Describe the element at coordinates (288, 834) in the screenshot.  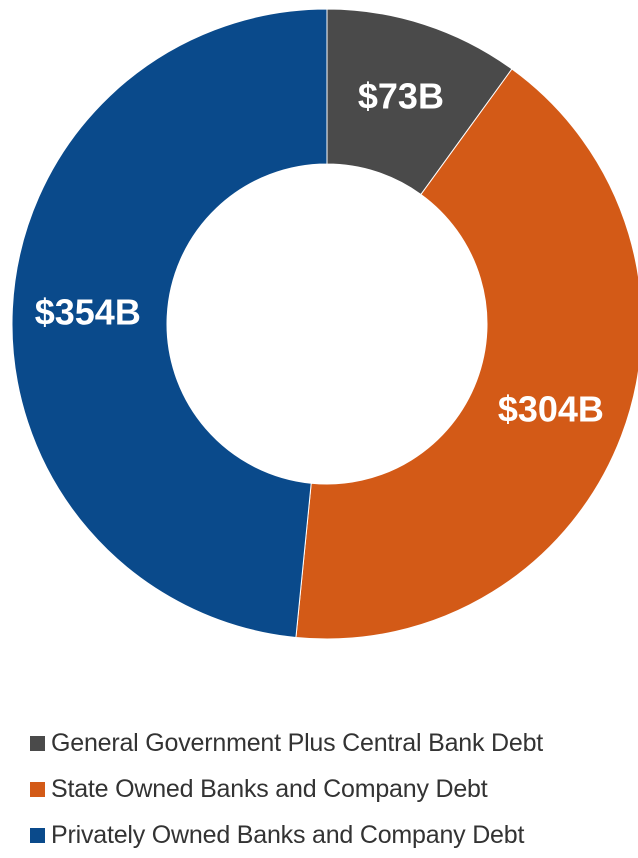
I see `legend-label: Privately Owned Banks and Company Debt` at that location.